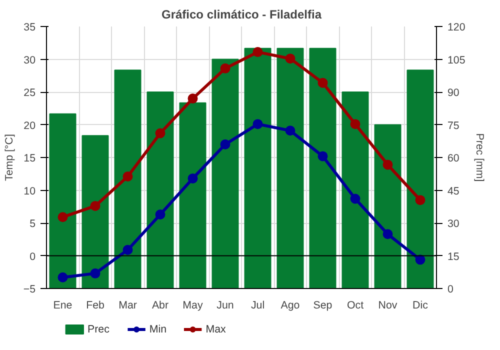 This screenshot has height=350, width=500. Describe the element at coordinates (355, 306) in the screenshot. I see `x-tick-label: Oct` at that location.